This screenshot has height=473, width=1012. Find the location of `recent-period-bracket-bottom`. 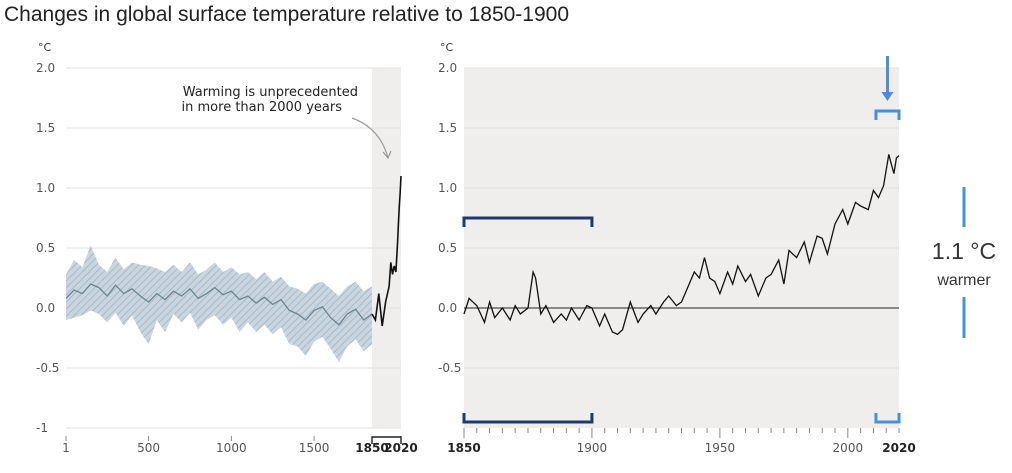

recent-period-bracket-bottom is located at coordinates (887, 418).